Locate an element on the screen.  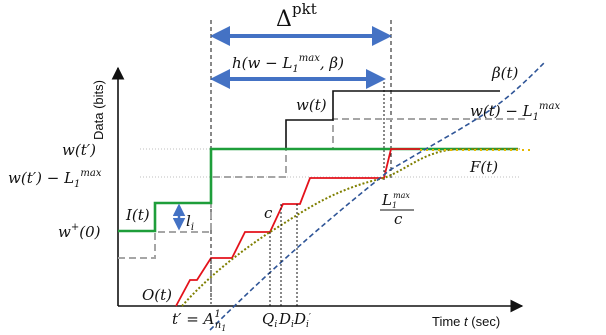
label-w: w(t) is located at coordinates (311, 105).